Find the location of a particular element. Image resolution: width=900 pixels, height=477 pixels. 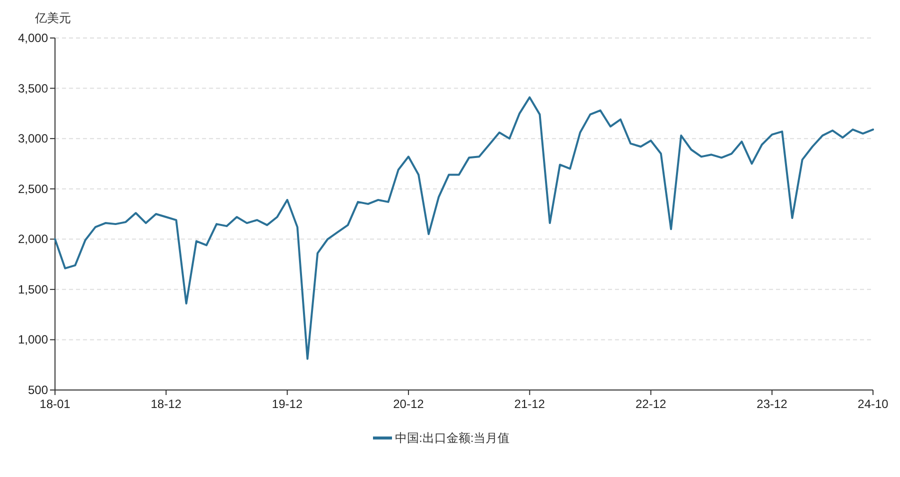

y-tick-label: 3,500 is located at coordinates (33, 88).